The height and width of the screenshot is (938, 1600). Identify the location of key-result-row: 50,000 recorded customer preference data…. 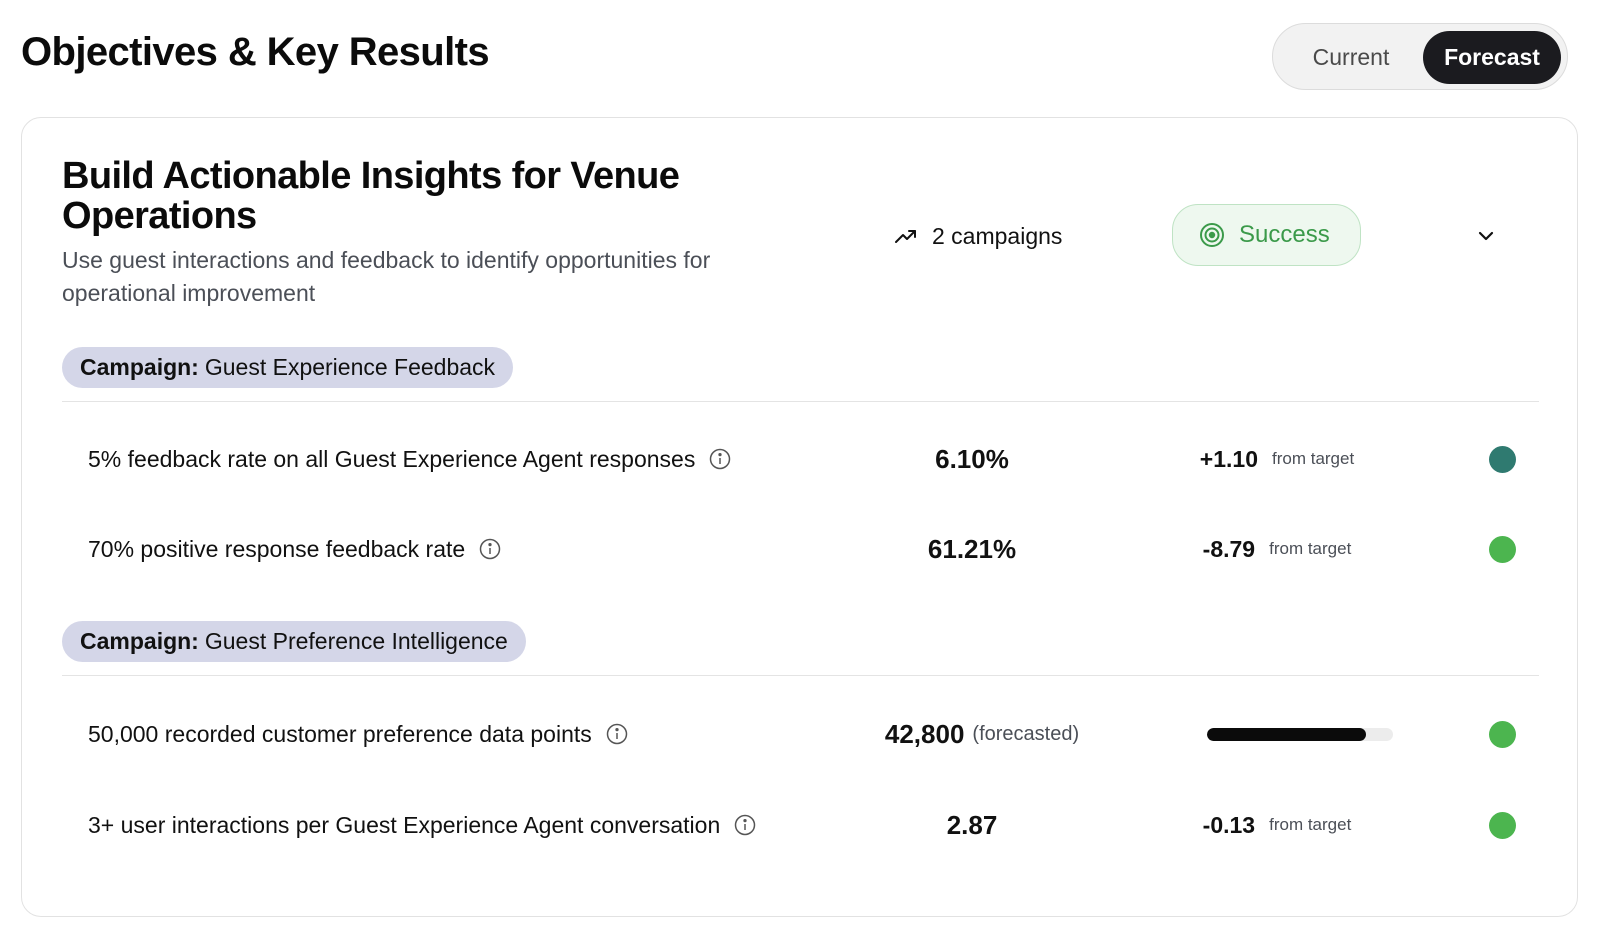
(800, 734).